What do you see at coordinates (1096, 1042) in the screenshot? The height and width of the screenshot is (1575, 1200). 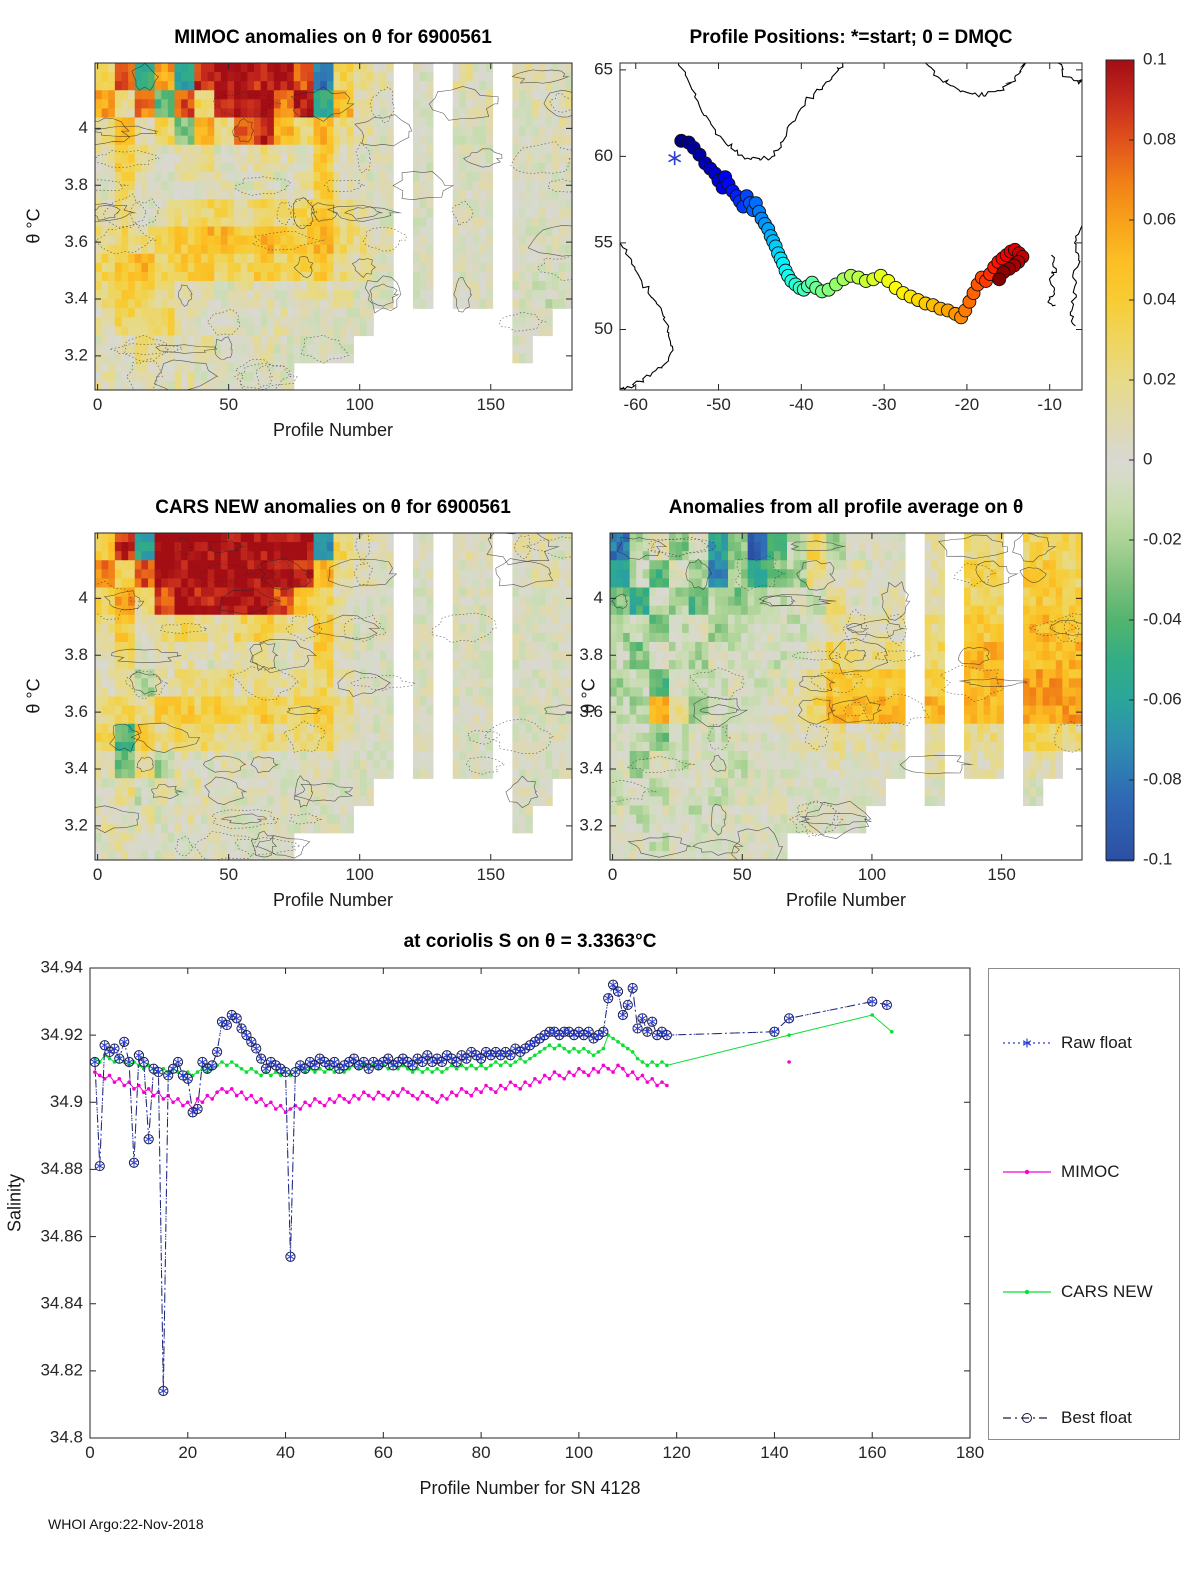 I see `legend-label-raw_float: Raw float` at bounding box center [1096, 1042].